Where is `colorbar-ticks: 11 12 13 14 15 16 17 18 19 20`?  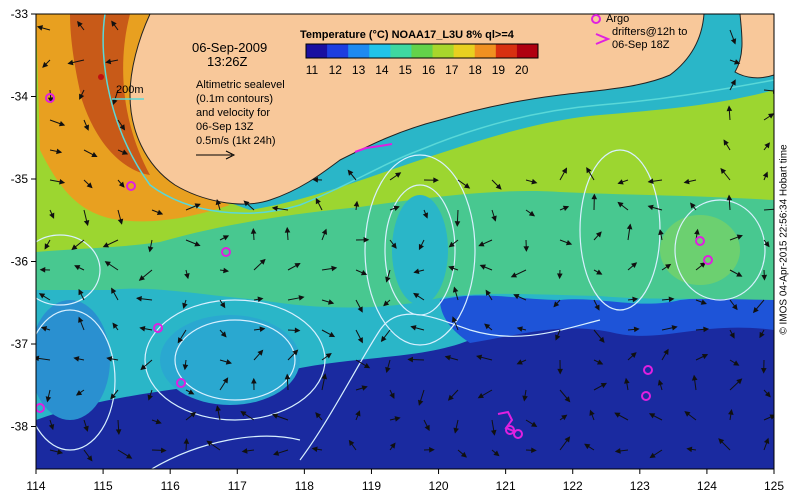
colorbar-ticks: 11 12 13 14 15 16 17 18 19 20 is located at coordinates (417, 70).